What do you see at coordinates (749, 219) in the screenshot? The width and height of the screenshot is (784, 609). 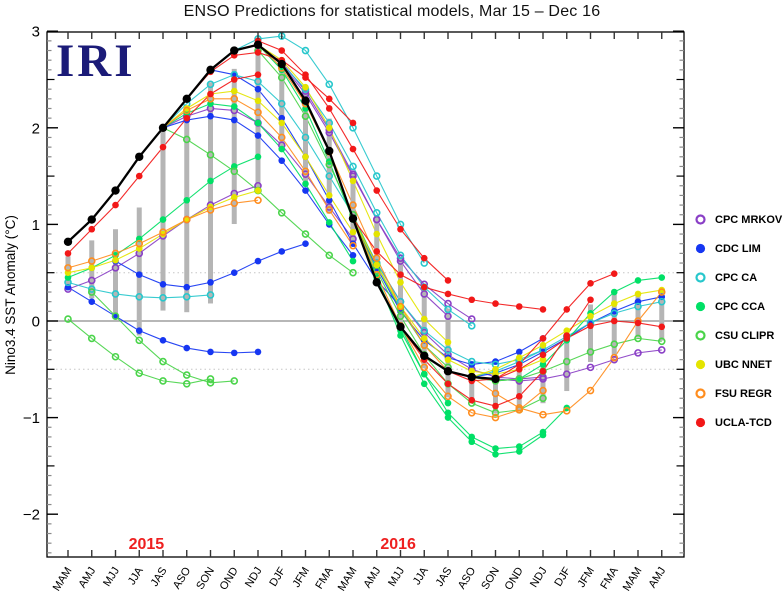 I see `legend-label: CPC MRKOV` at bounding box center [749, 219].